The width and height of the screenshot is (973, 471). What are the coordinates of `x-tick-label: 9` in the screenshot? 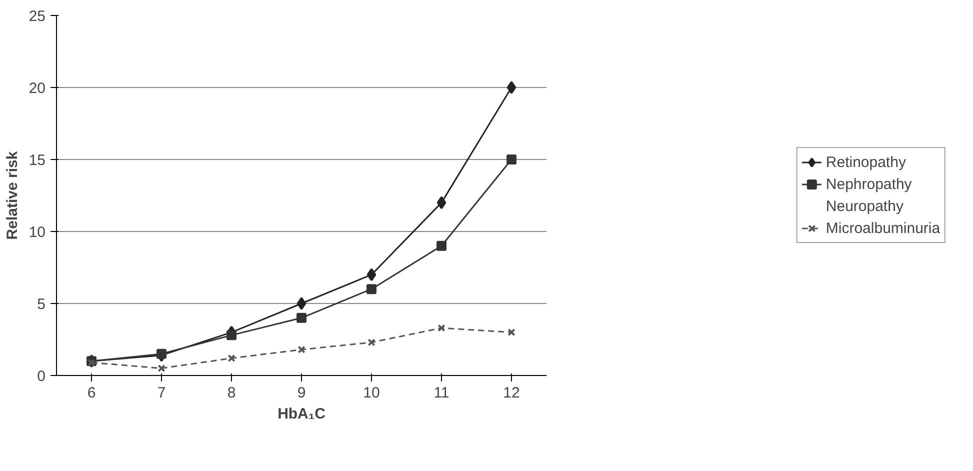 It's located at (301, 393).